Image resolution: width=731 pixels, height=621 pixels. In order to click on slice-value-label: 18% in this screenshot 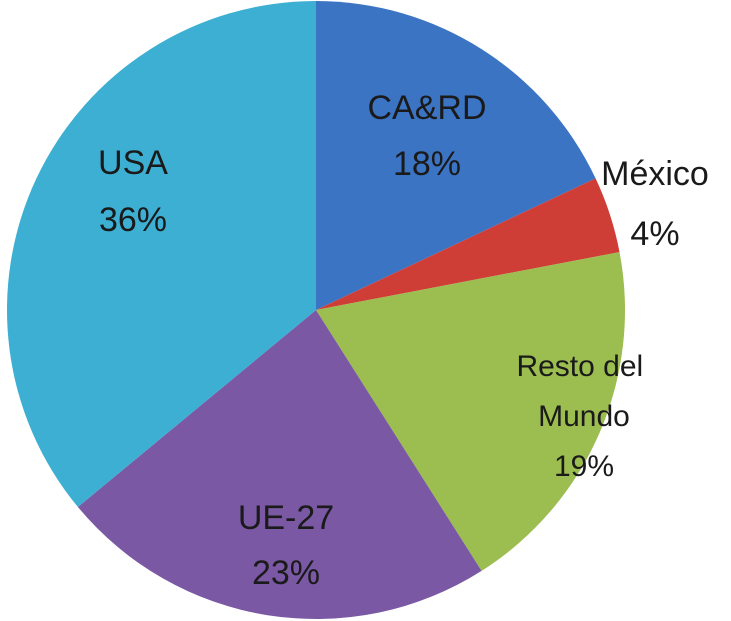, I will do `click(427, 164)`.